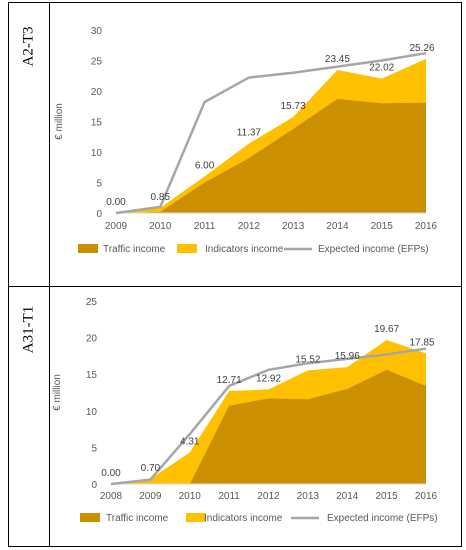 Image resolution: width=466 pixels, height=550 pixels. What do you see at coordinates (421, 48) in the screenshot?
I see `data-label: 25.26` at bounding box center [421, 48].